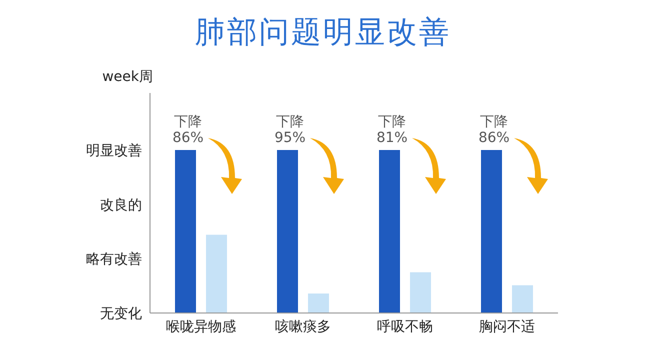  Describe the element at coordinates (121, 205) in the screenshot. I see `text: 改良的` at that location.